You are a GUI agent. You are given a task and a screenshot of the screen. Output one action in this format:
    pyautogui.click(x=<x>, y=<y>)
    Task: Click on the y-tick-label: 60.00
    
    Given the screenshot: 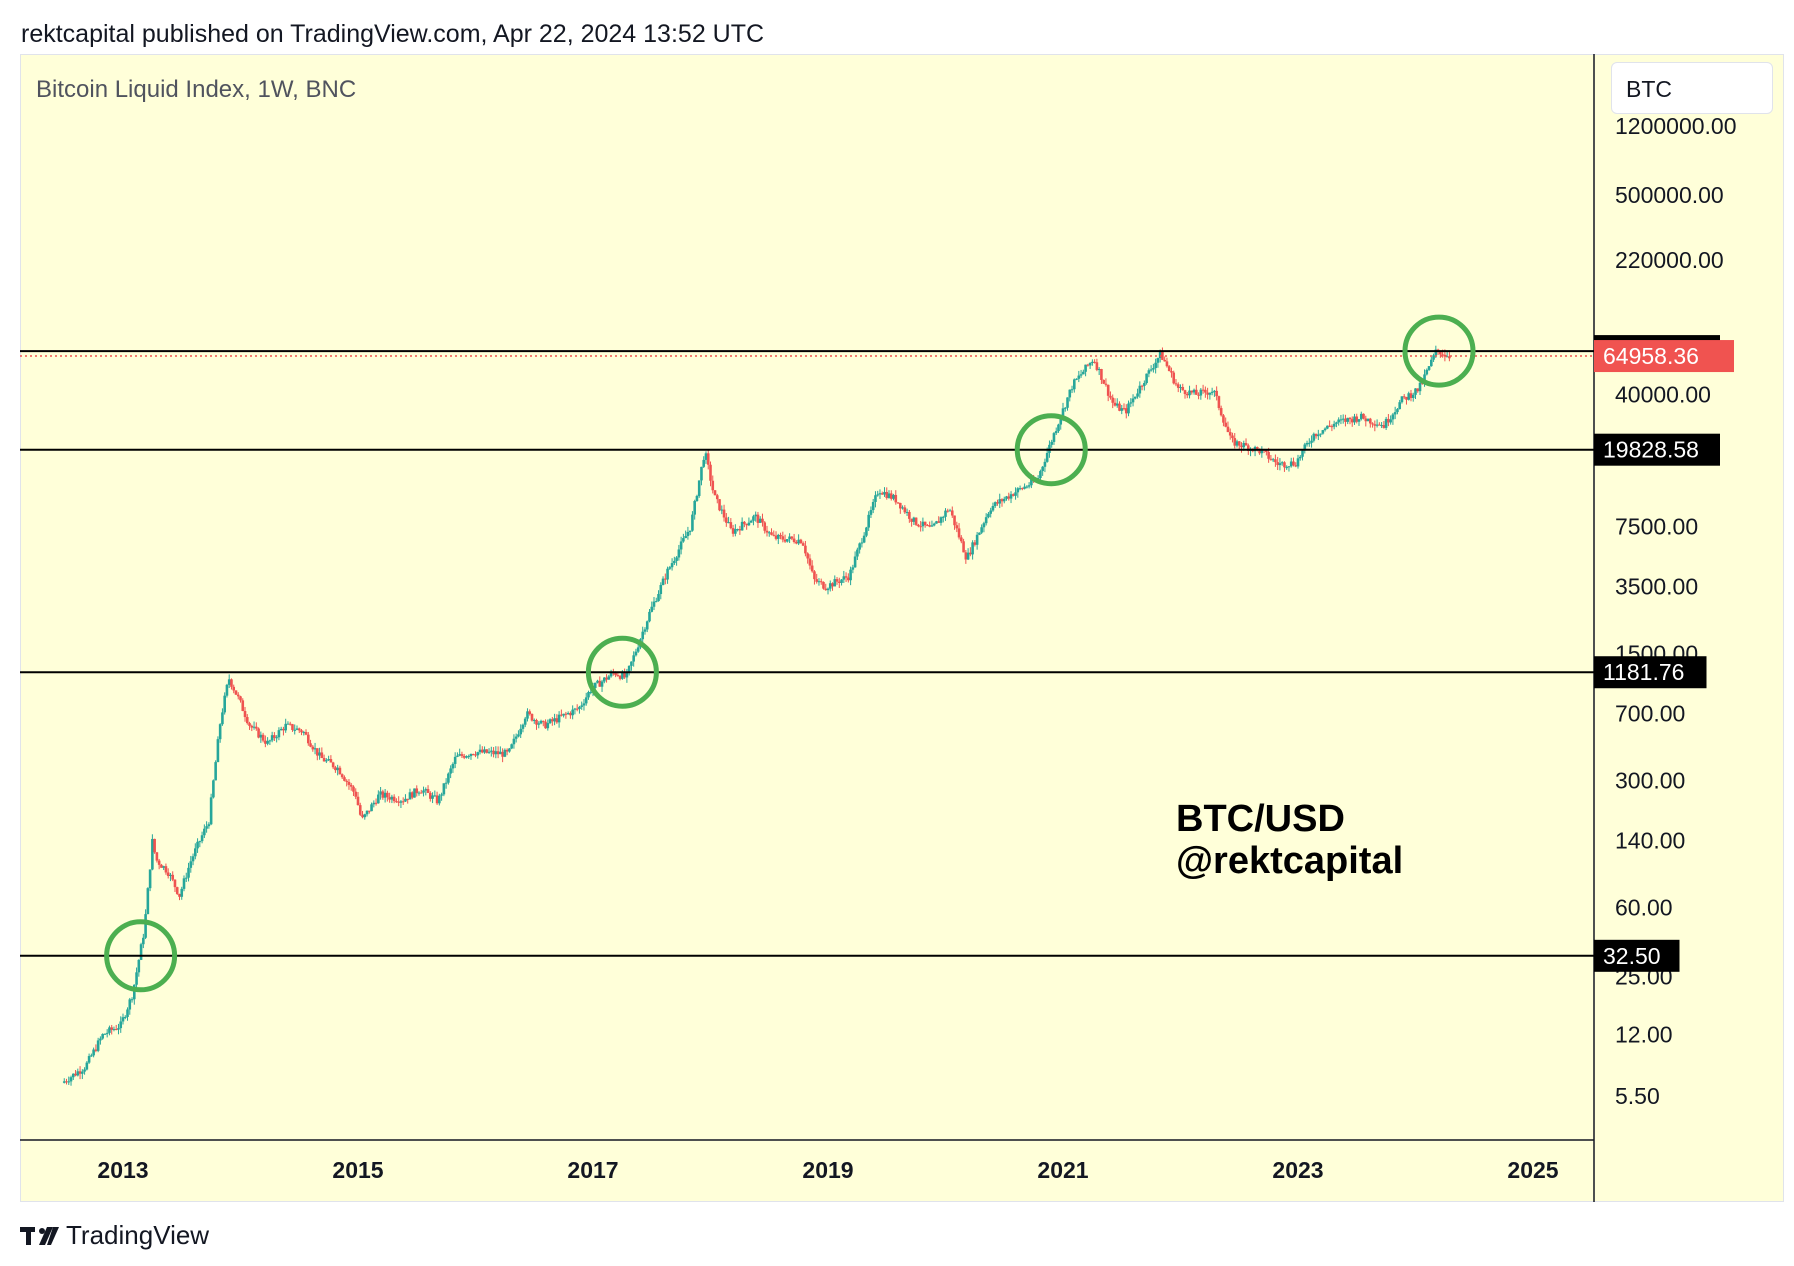 What is the action you would take?
    pyautogui.click(x=1644, y=907)
    